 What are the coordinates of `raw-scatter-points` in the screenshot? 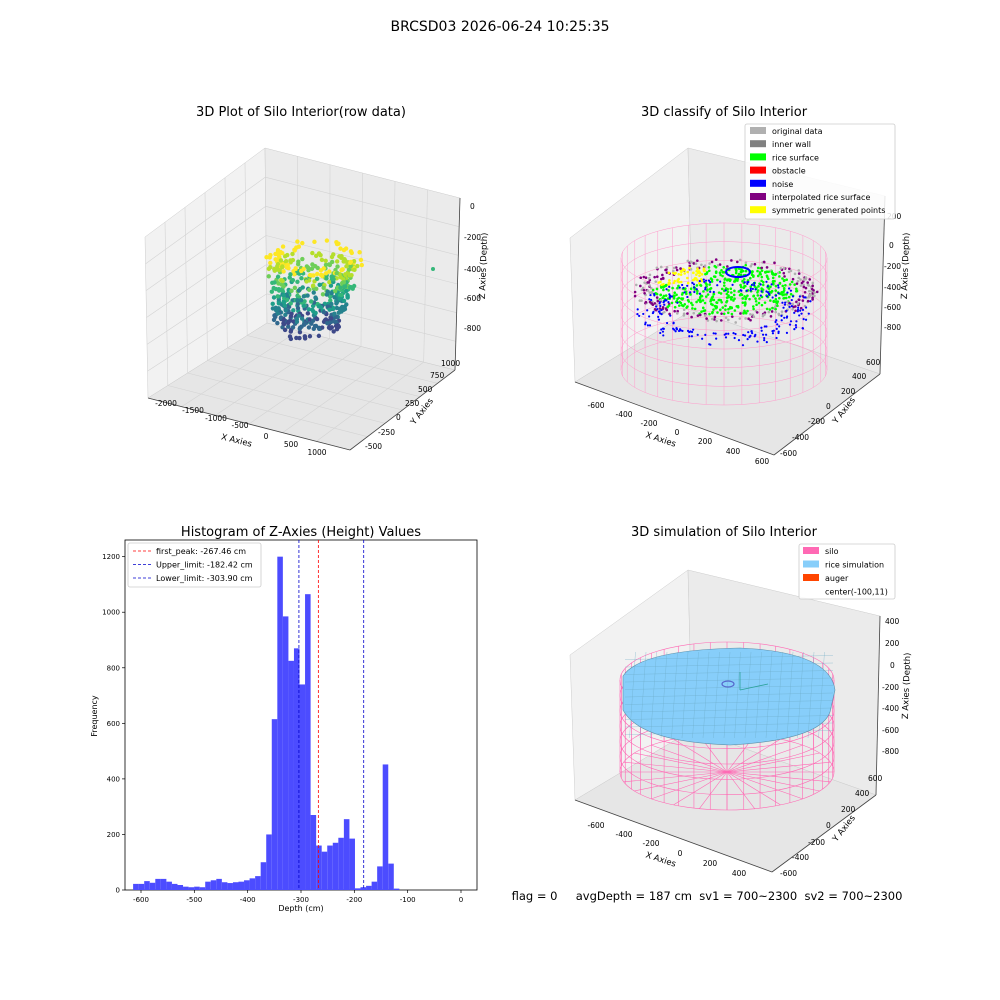 It's located at (349, 290).